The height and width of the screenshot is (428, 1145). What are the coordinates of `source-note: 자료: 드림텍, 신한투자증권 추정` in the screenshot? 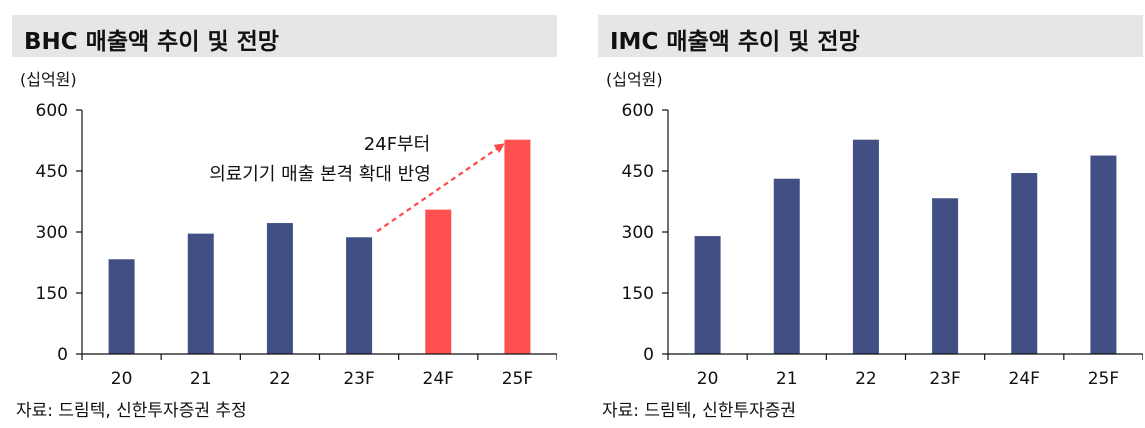 It's located at (131, 411).